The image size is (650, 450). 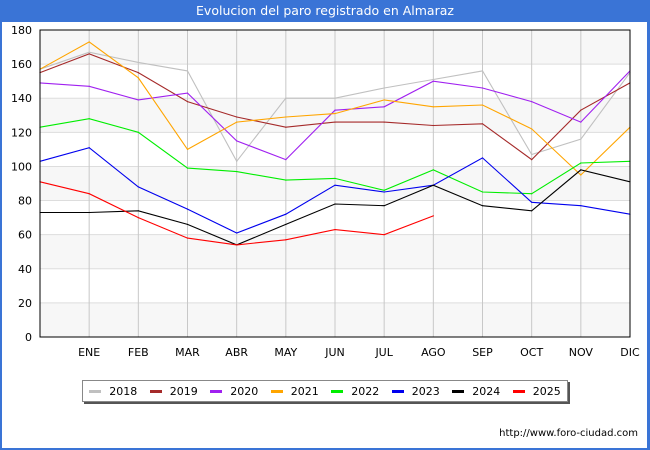 What do you see at coordinates (325, 10) in the screenshot?
I see `chart-title: Evolucion del paro registrado en Almaraz` at bounding box center [325, 10].